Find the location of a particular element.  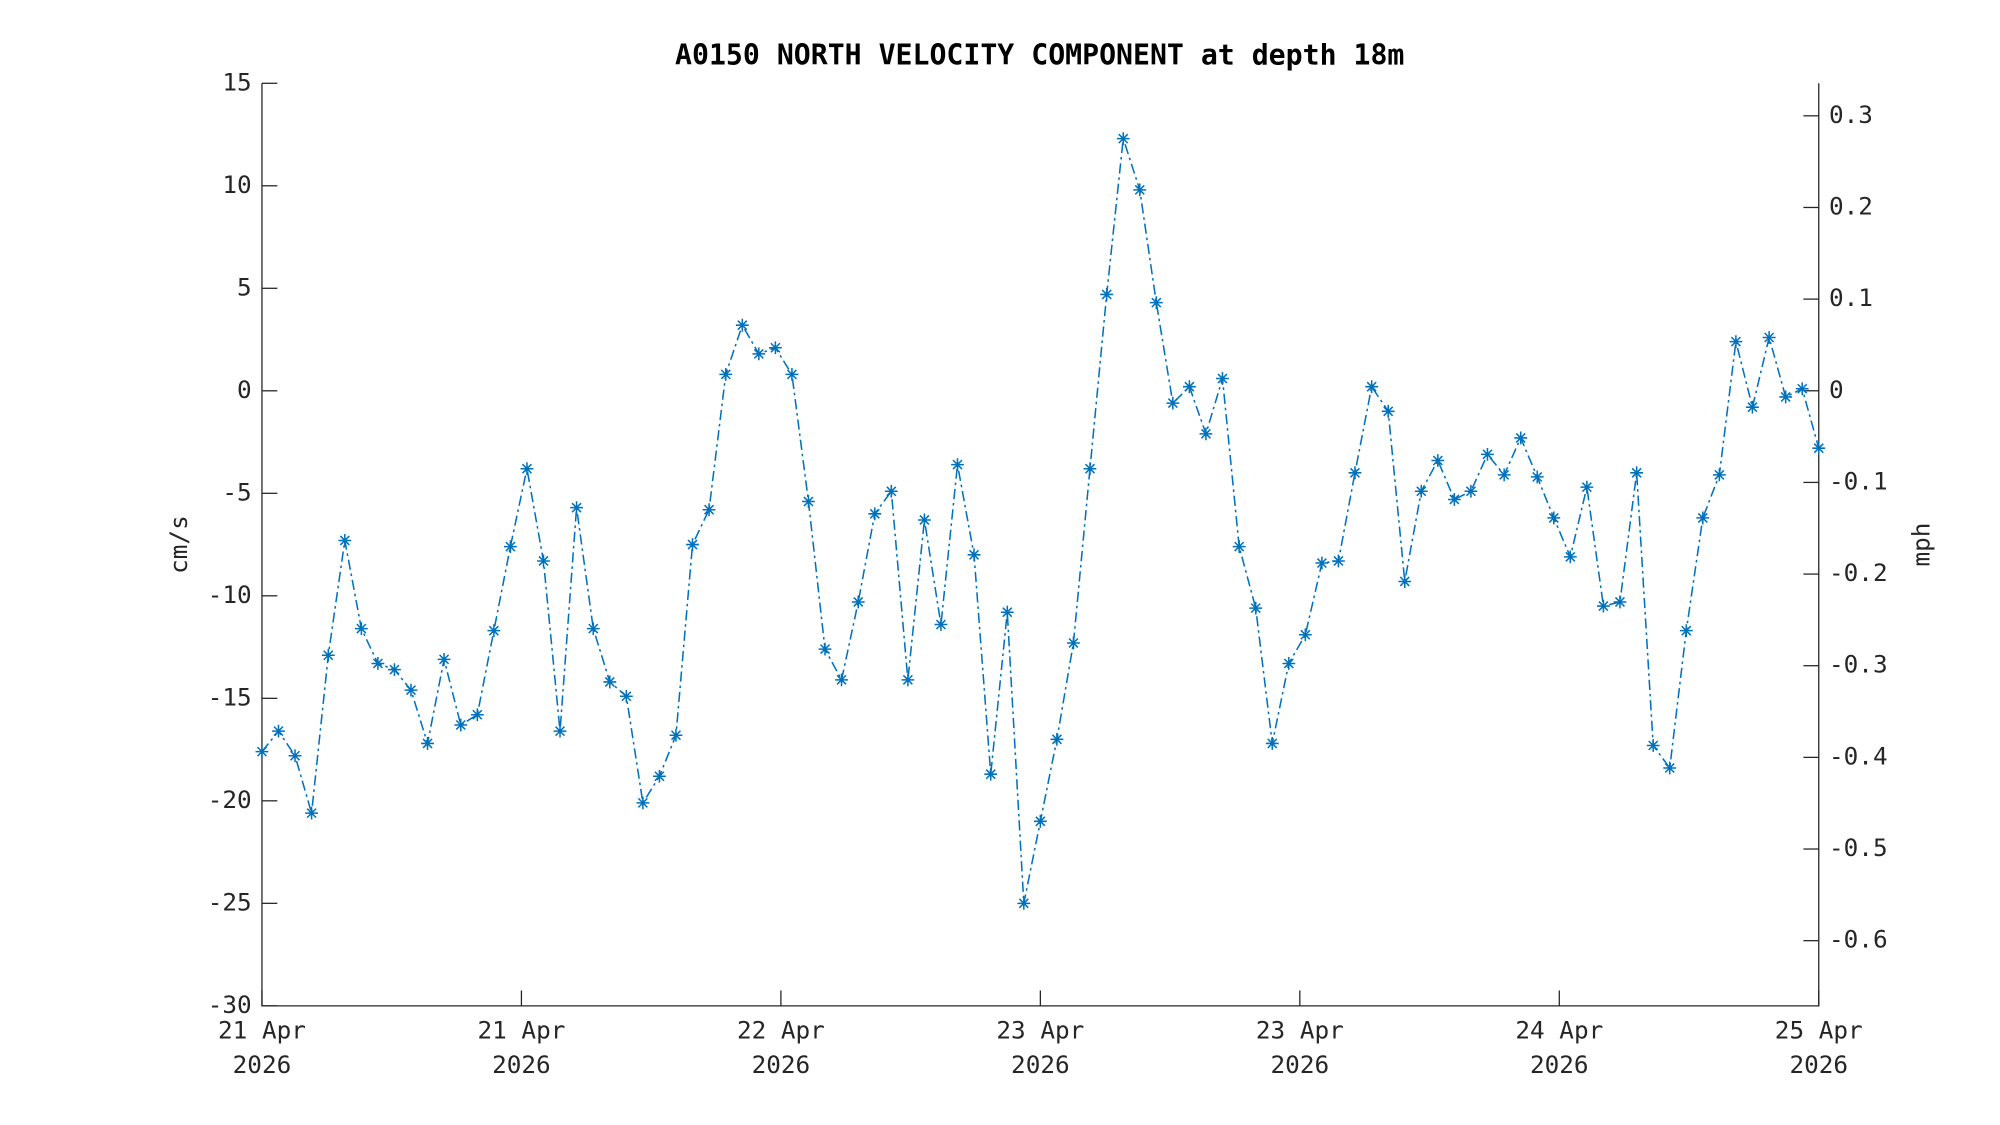

x-tick-label: 24 Apr is located at coordinates (1559, 1029).